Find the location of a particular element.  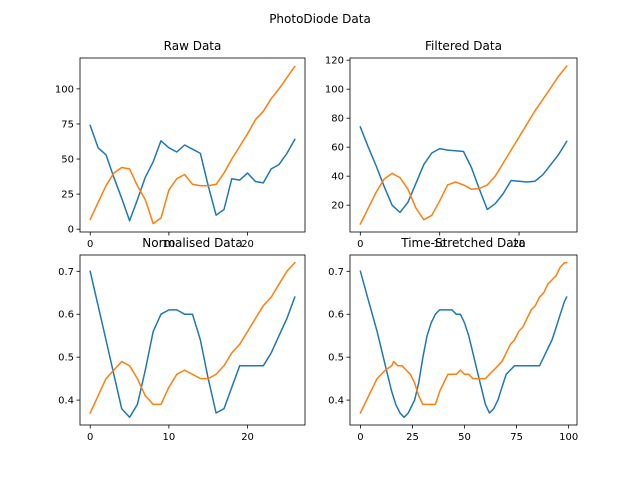

filtered-data-series-2-line is located at coordinates (463, 145).